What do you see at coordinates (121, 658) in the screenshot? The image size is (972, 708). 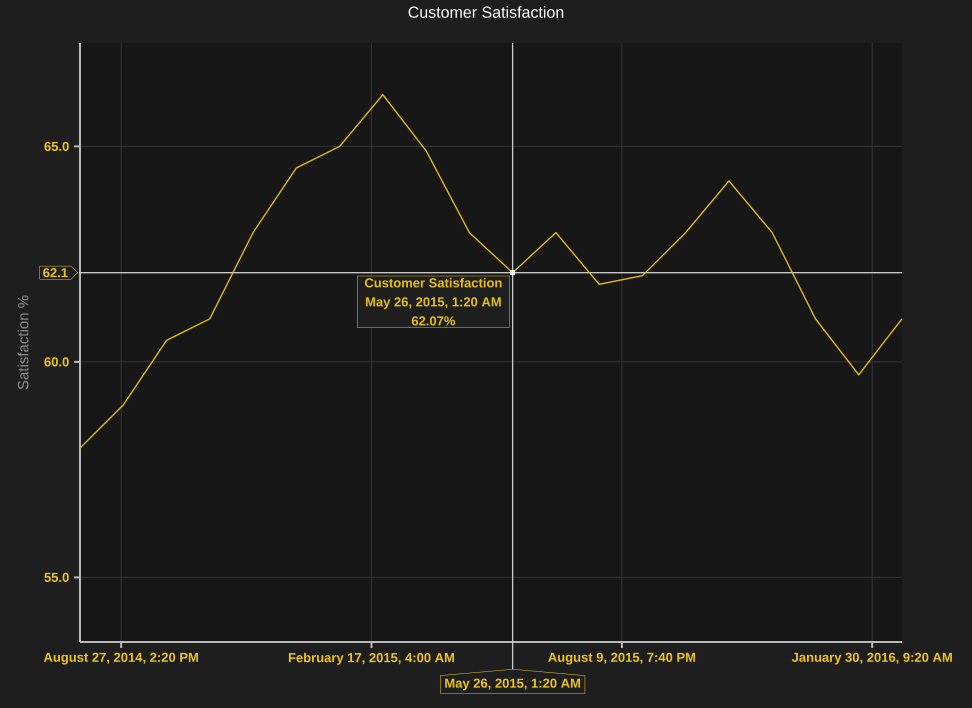 I see `x-tick-label: August 27, 2014, 2:20 PM` at bounding box center [121, 658].